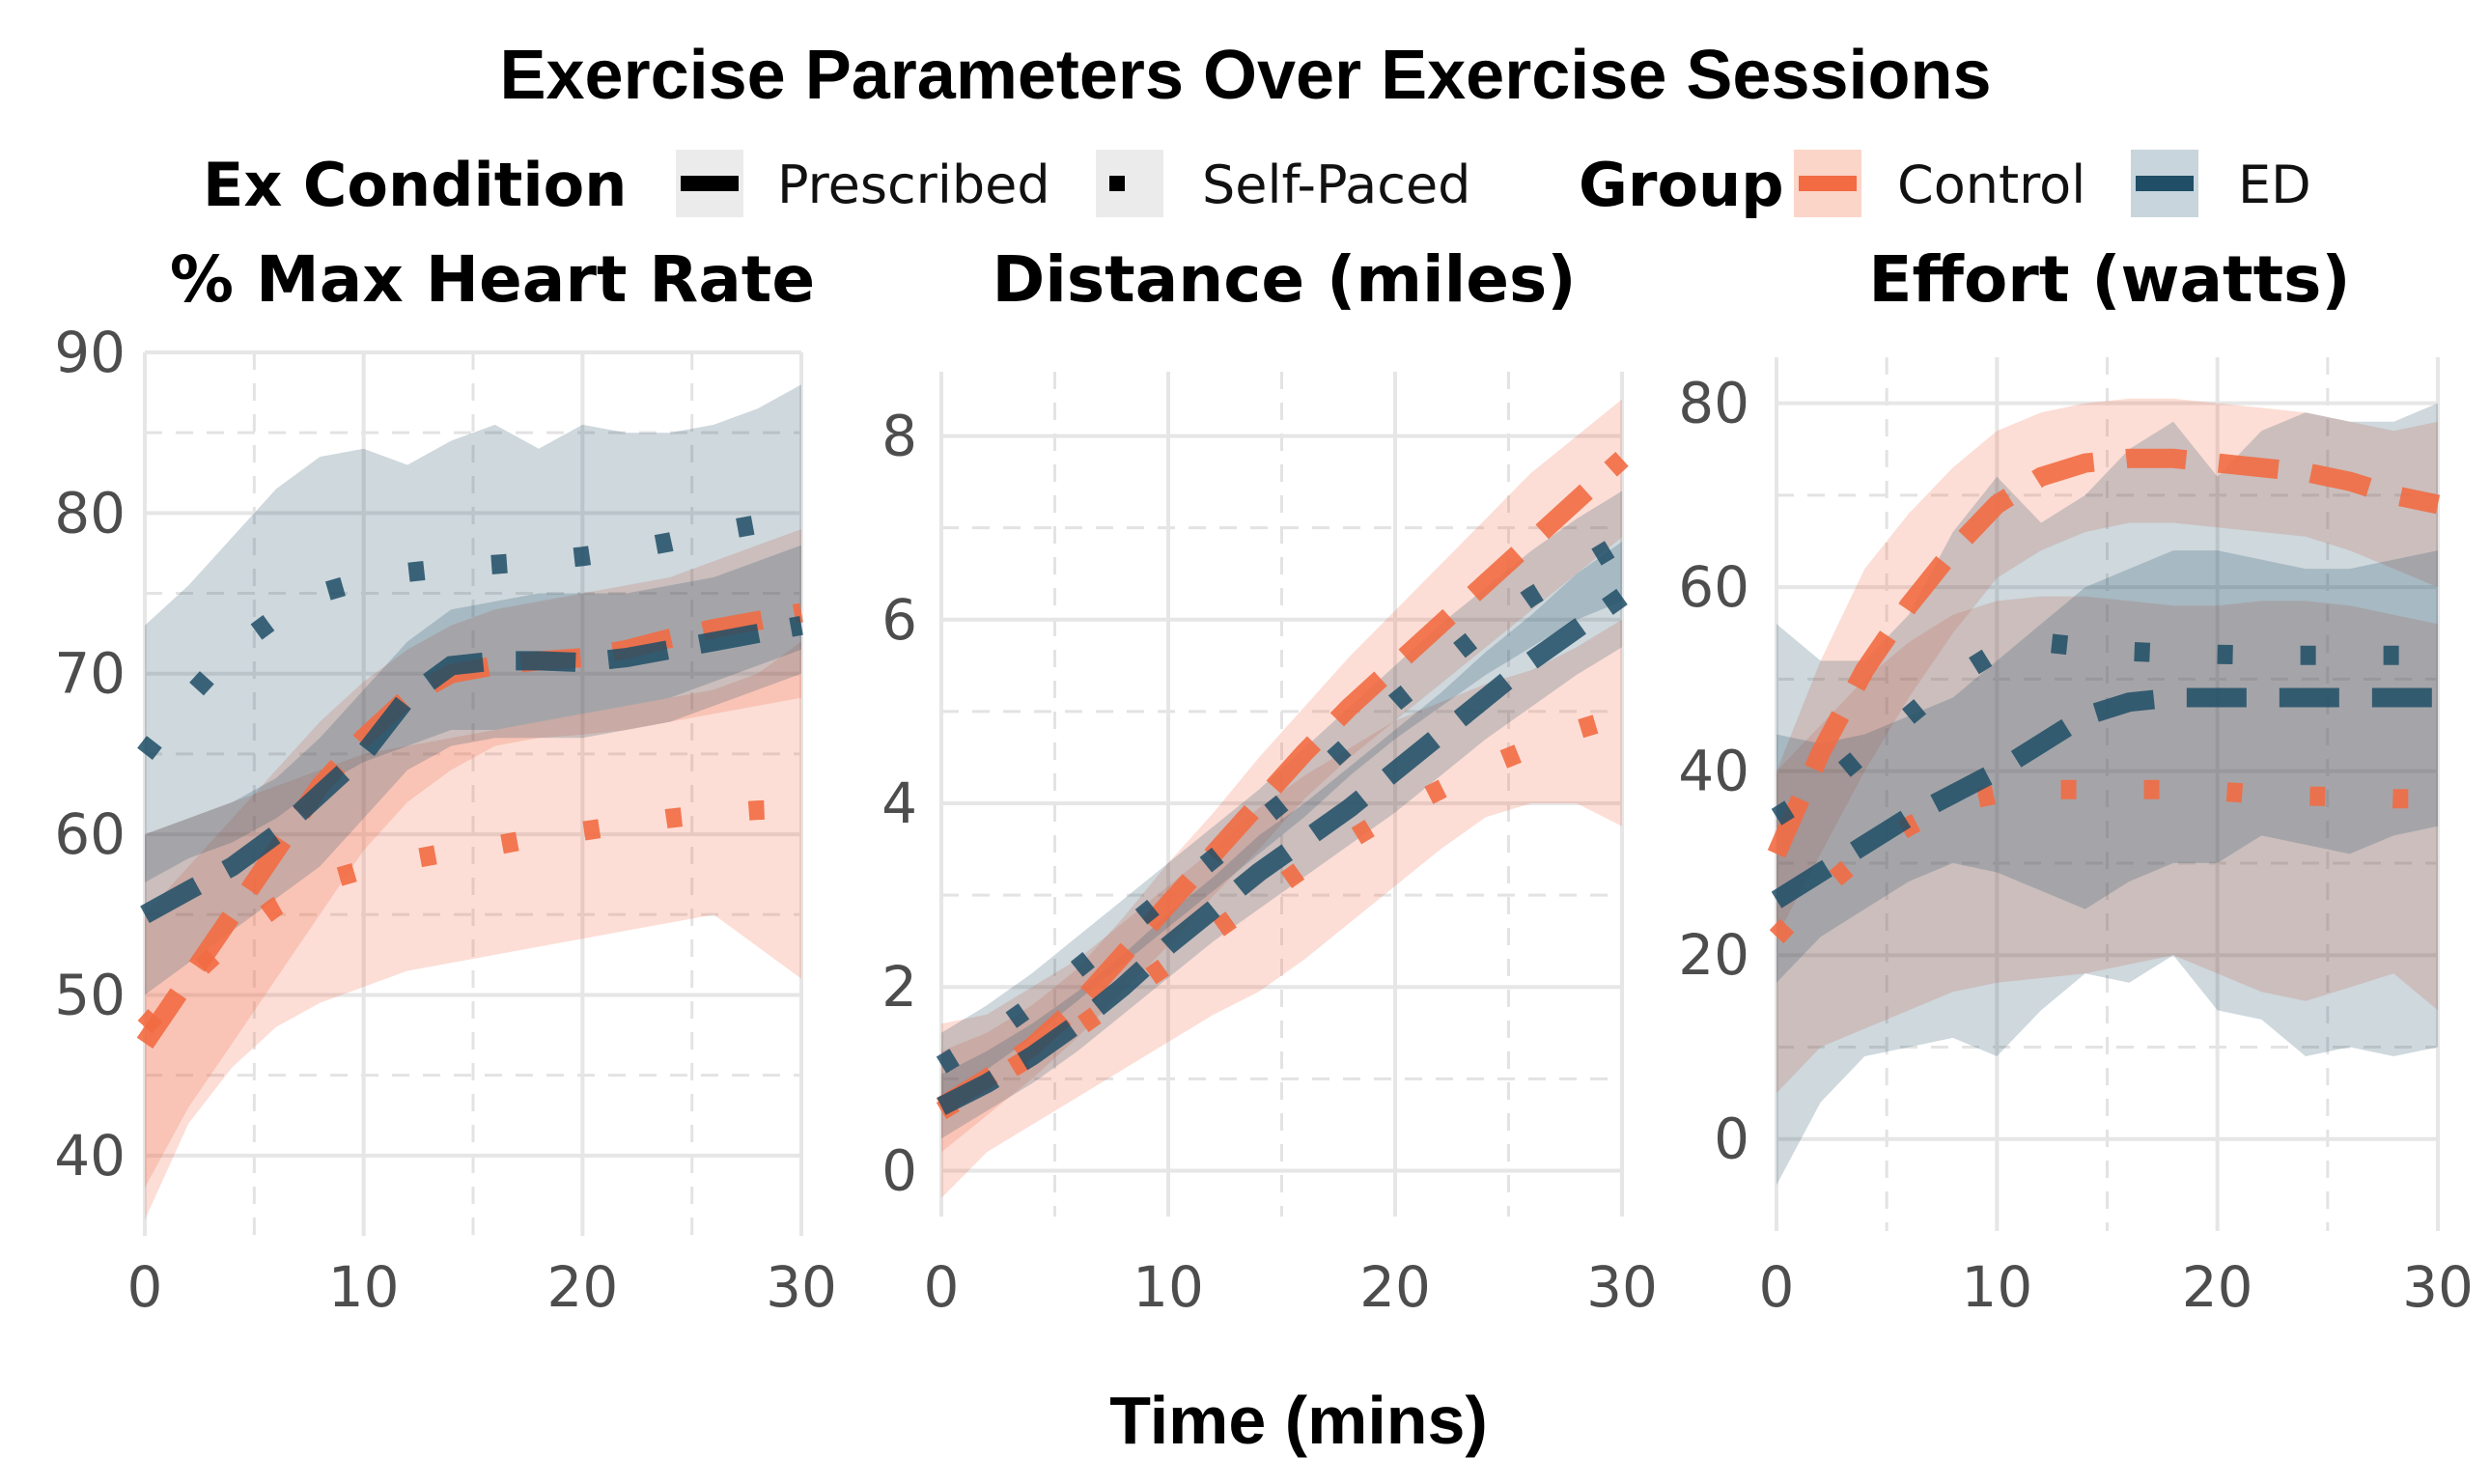 The width and height of the screenshot is (2490, 1484). What do you see at coordinates (899, 437) in the screenshot?
I see `y-tick-label: 8` at bounding box center [899, 437].